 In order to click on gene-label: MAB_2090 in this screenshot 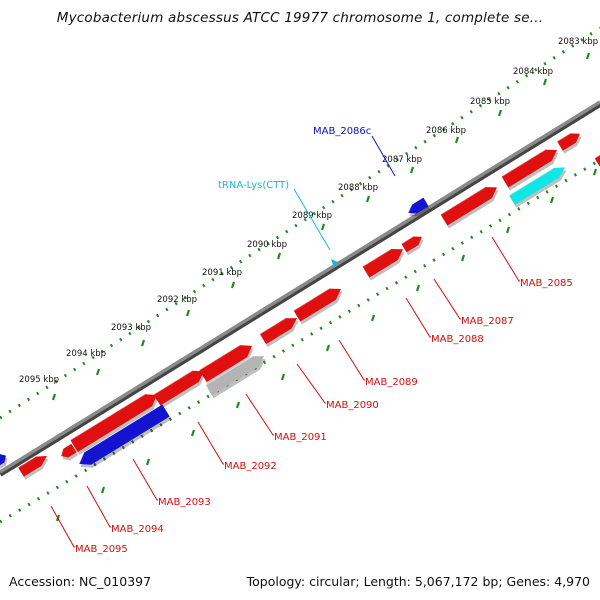, I will do `click(352, 405)`.